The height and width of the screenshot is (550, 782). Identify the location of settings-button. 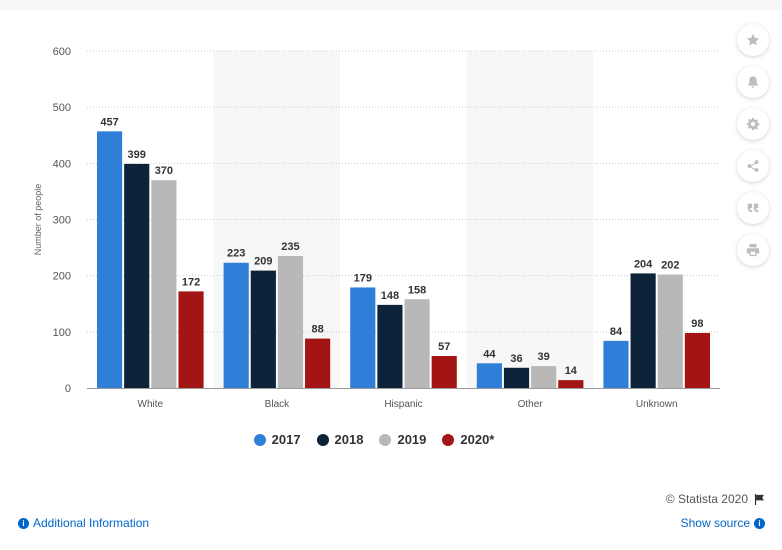
(753, 124).